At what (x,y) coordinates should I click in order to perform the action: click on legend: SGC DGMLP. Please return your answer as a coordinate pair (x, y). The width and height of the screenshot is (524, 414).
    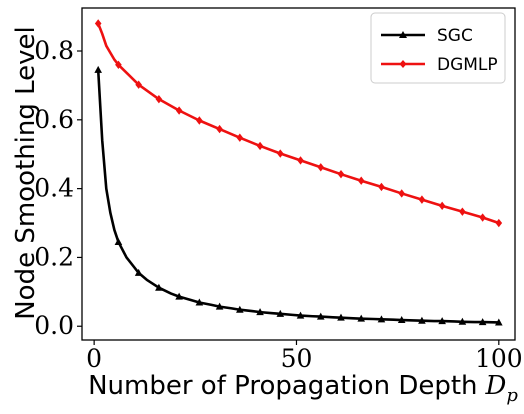
    Looking at the image, I should click on (438, 48).